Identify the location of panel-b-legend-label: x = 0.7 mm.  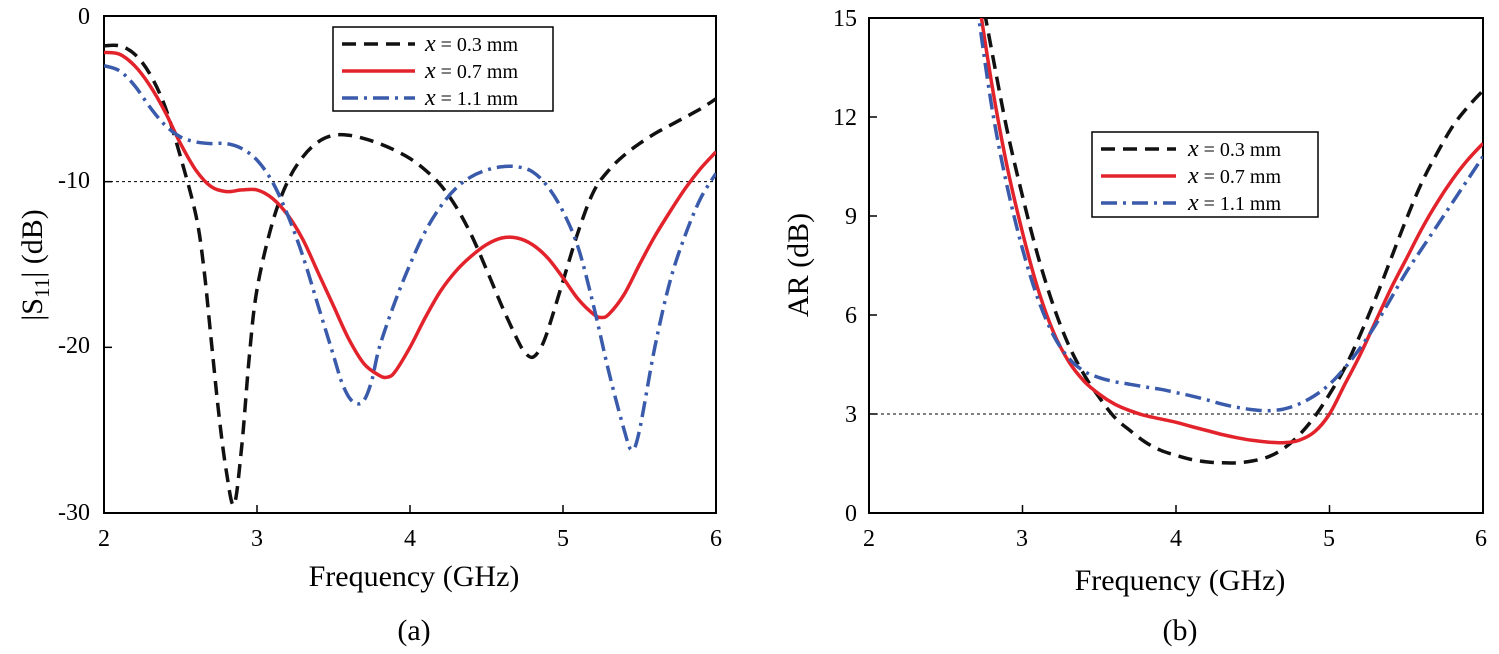
(1234, 176).